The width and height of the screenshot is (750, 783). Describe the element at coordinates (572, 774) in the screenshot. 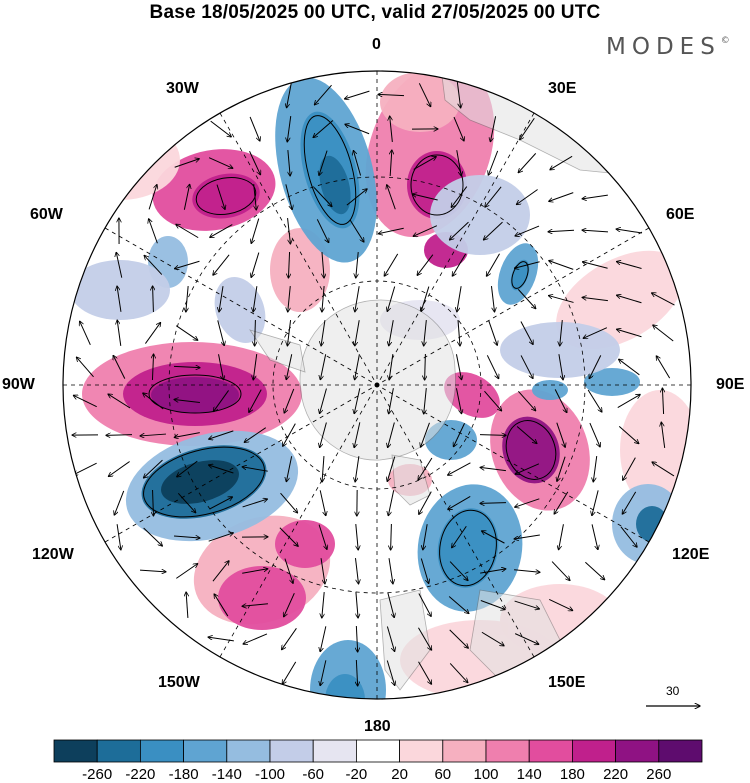

I see `colorbar-tick-label: 180` at that location.